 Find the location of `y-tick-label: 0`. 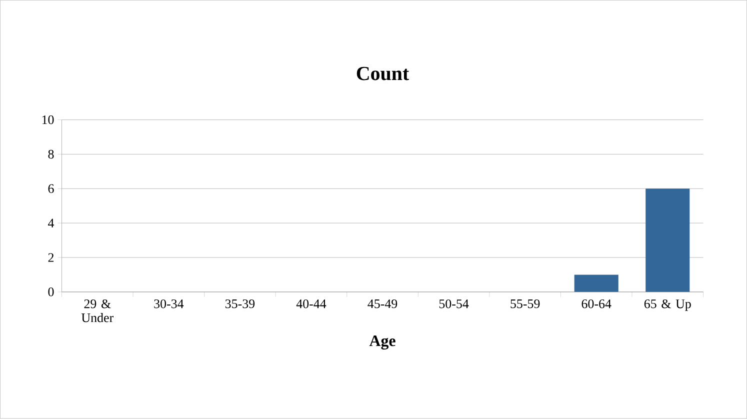

y-tick-label: 0 is located at coordinates (51, 292).